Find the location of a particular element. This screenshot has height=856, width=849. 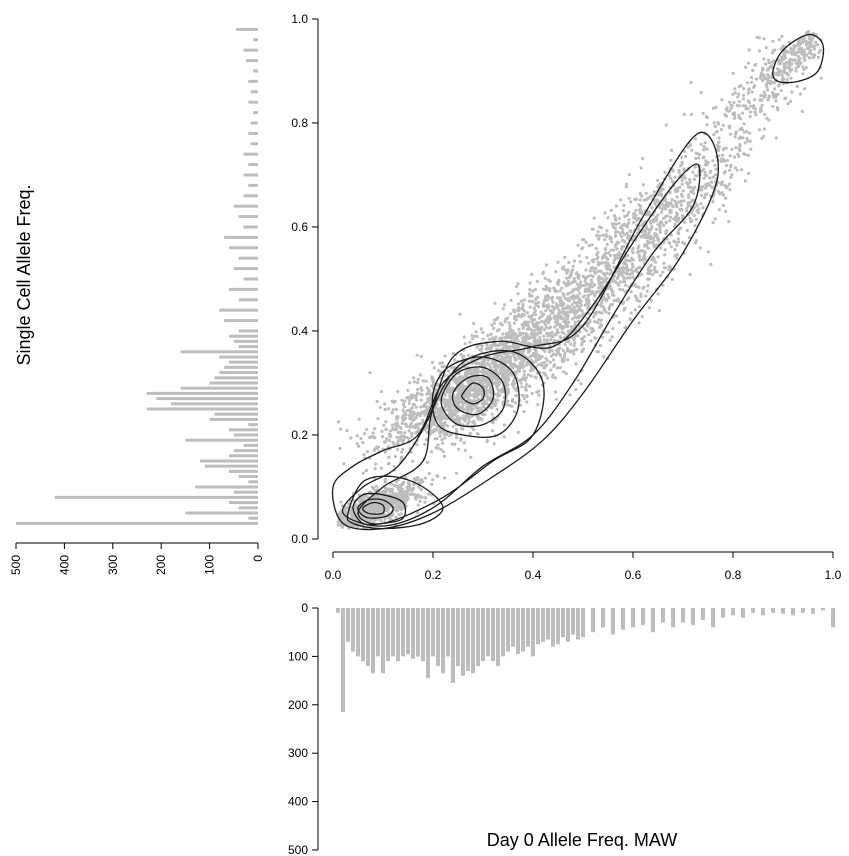

y-tick-label: 1.0 is located at coordinates (299, 19).